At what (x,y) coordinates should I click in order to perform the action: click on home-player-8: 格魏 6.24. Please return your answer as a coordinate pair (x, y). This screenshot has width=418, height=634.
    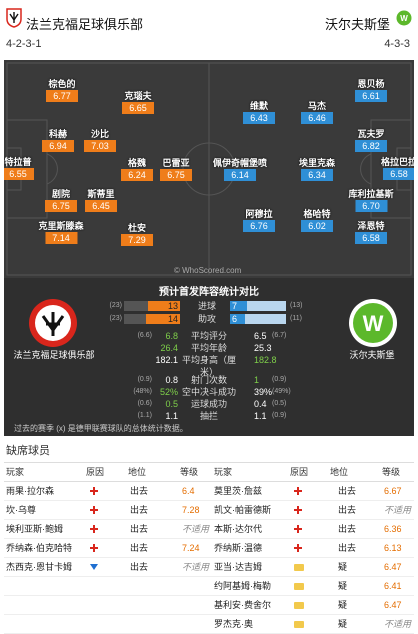
    Looking at the image, I should click on (137, 169).